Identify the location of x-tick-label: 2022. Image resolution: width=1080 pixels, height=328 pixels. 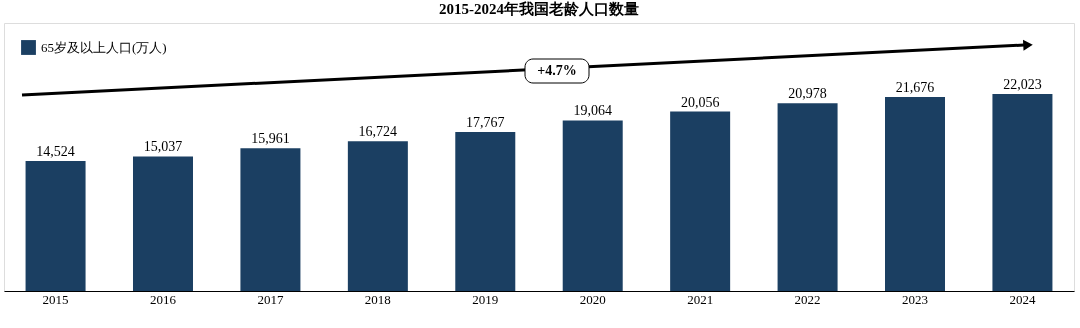
(807, 299).